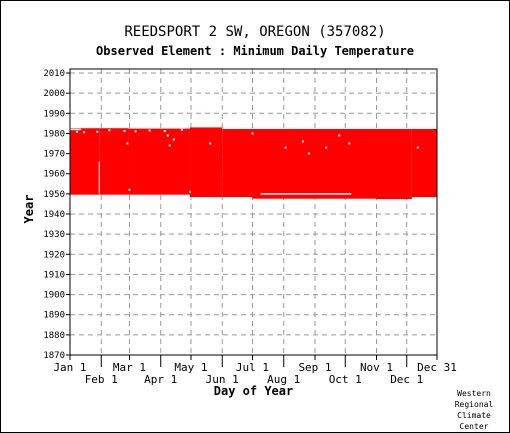  Describe the element at coordinates (54, 155) in the screenshot. I see `y-tick-label: 1970` at that location.